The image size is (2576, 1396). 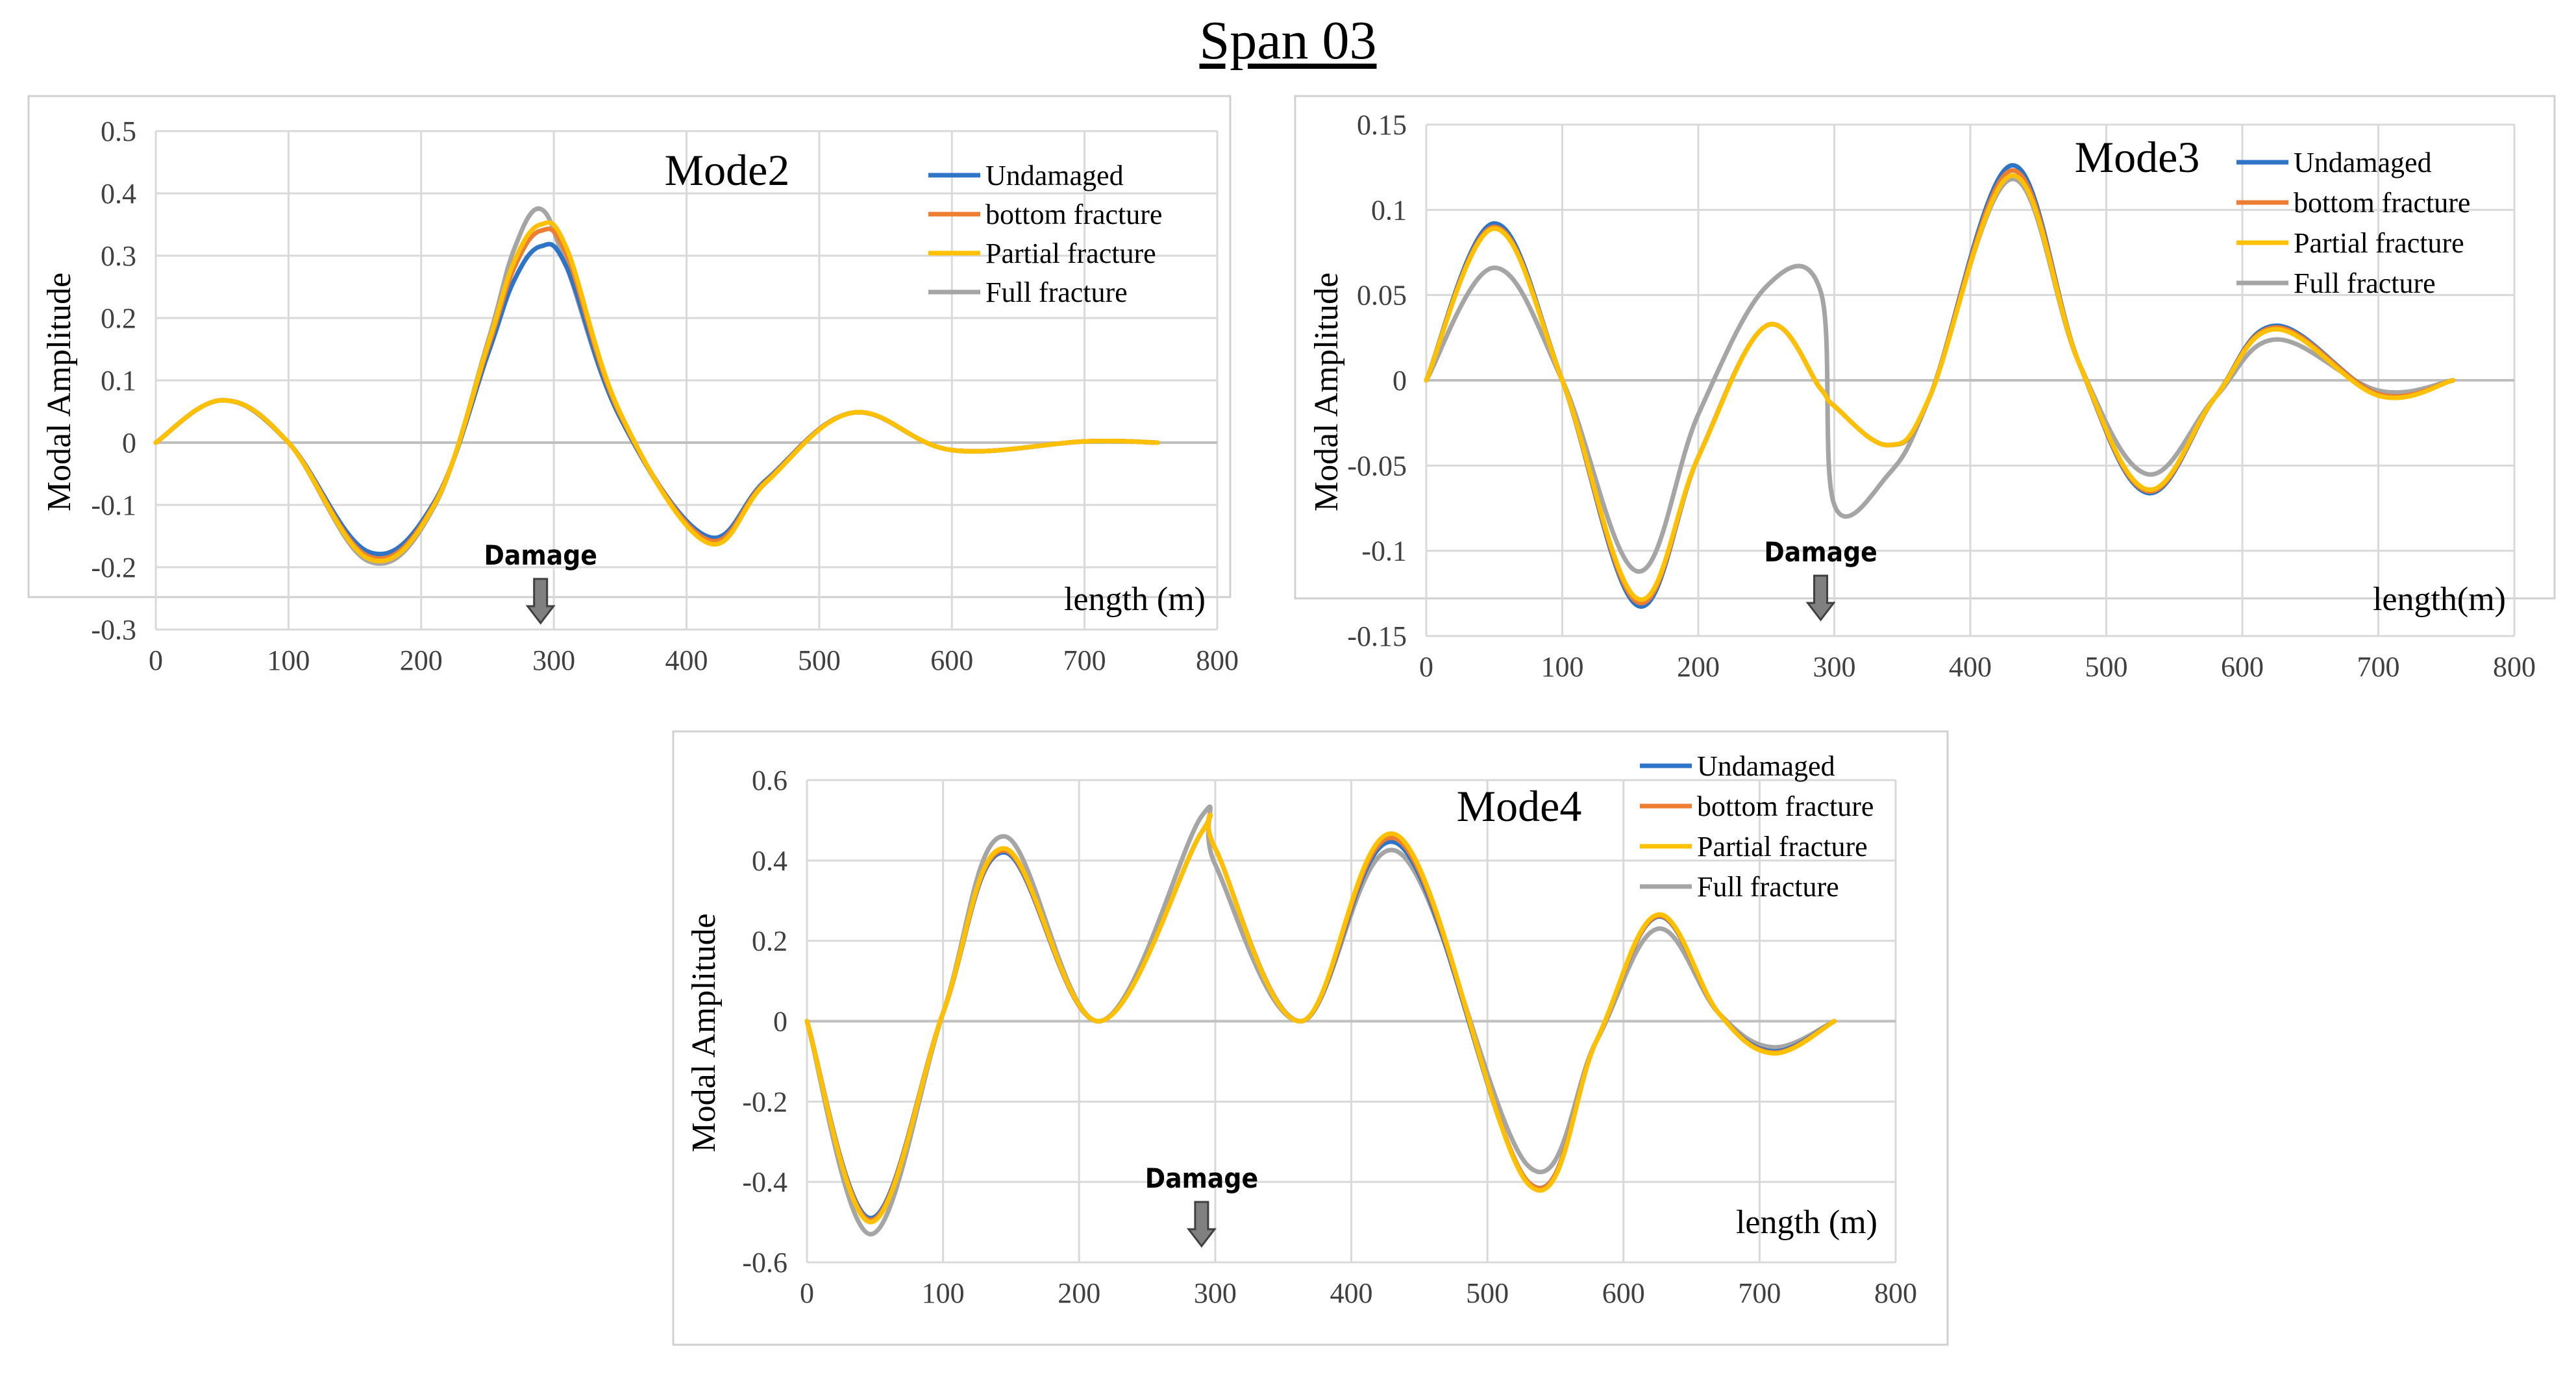 I want to click on y-tick-label: -0.6, so click(x=764, y=1263).